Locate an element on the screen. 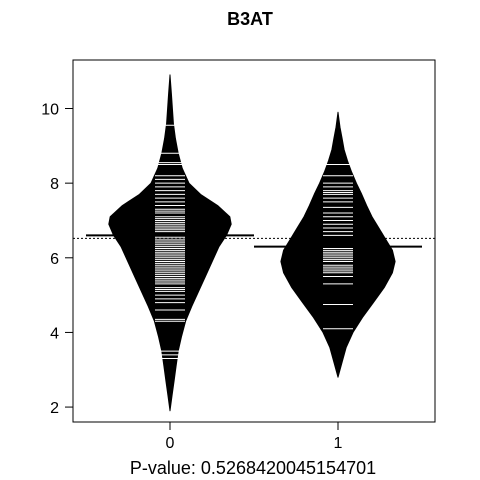  y-tick-label: 2 is located at coordinates (54, 408).